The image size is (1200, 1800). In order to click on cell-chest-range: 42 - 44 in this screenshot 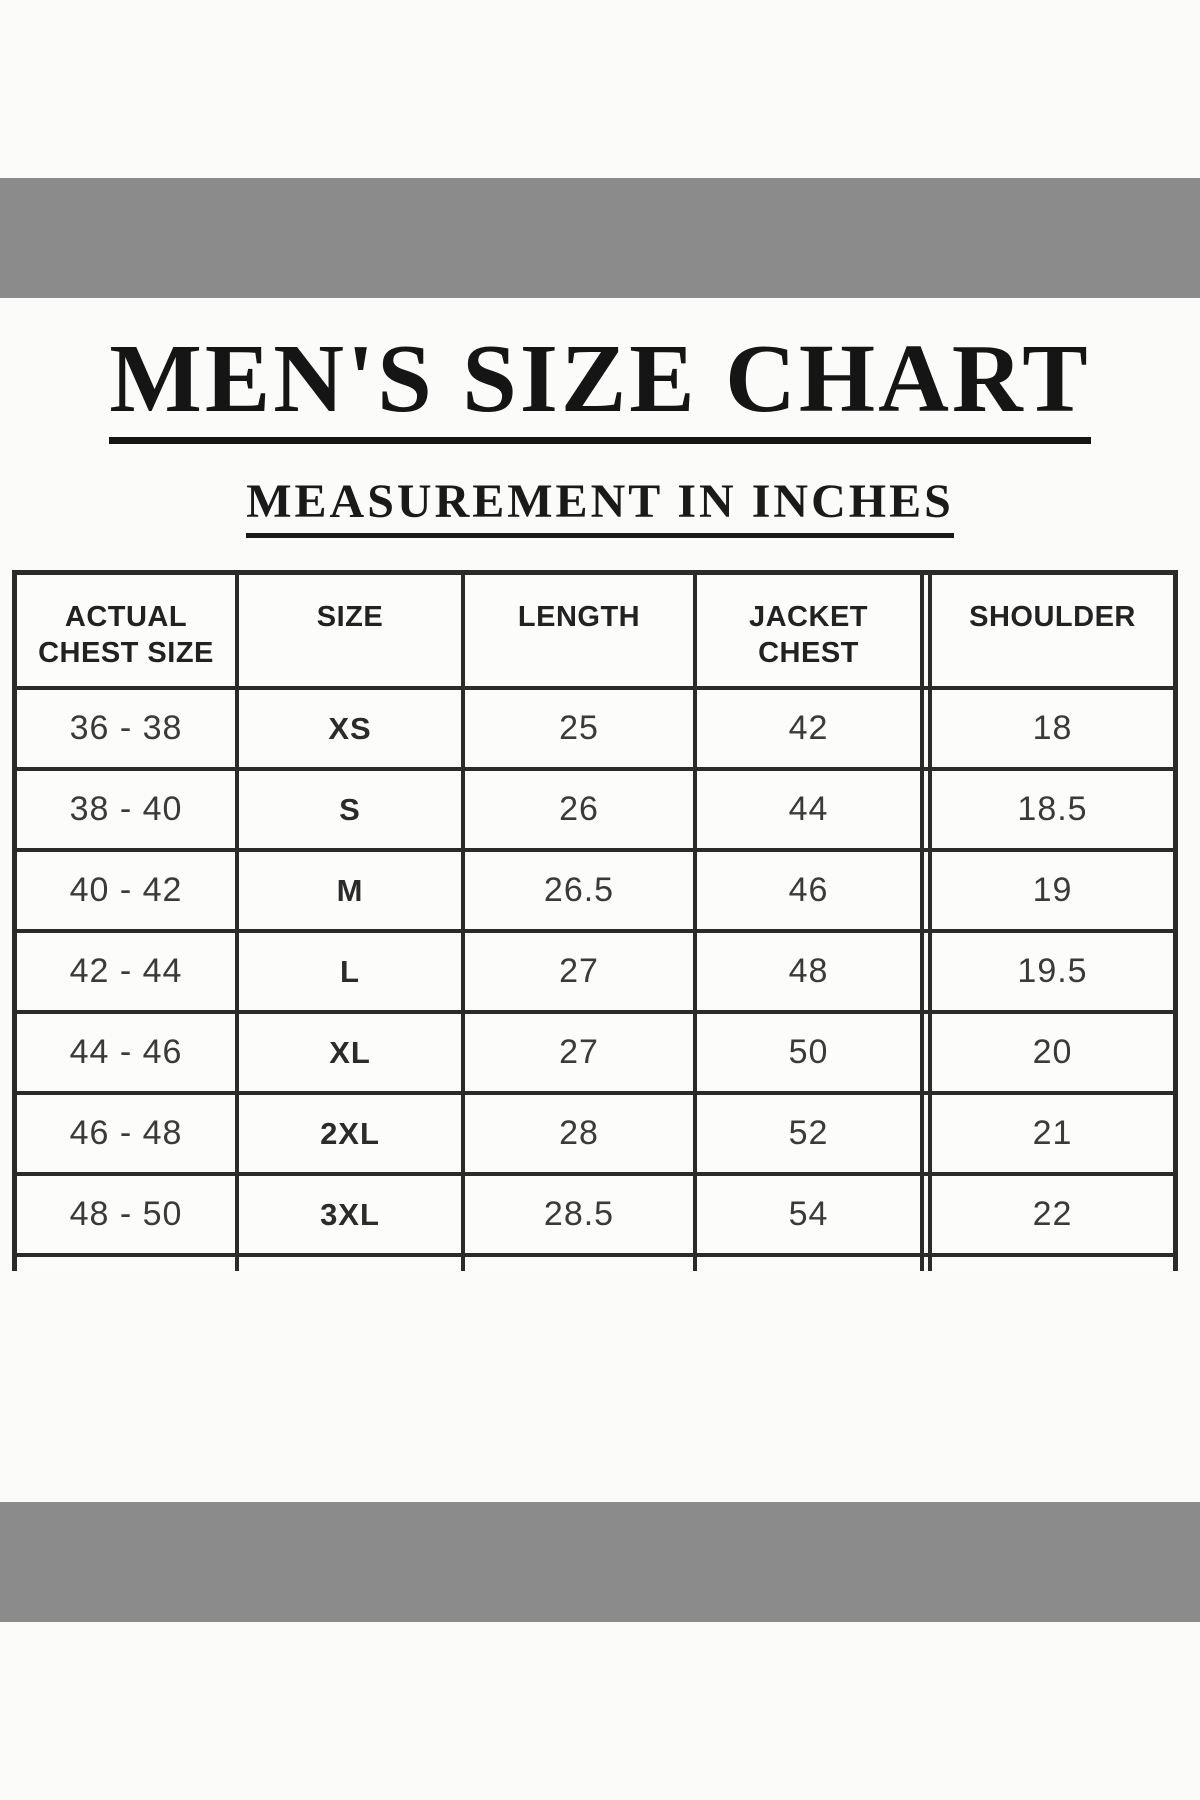, I will do `click(128, 971)`.